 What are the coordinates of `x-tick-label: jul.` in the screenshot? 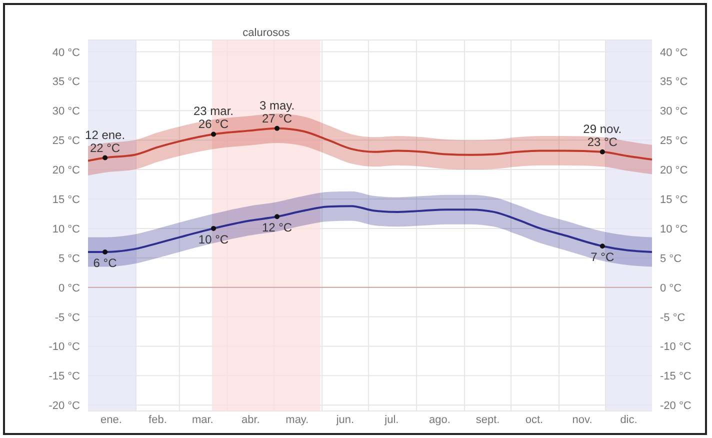 It's located at (391, 420).